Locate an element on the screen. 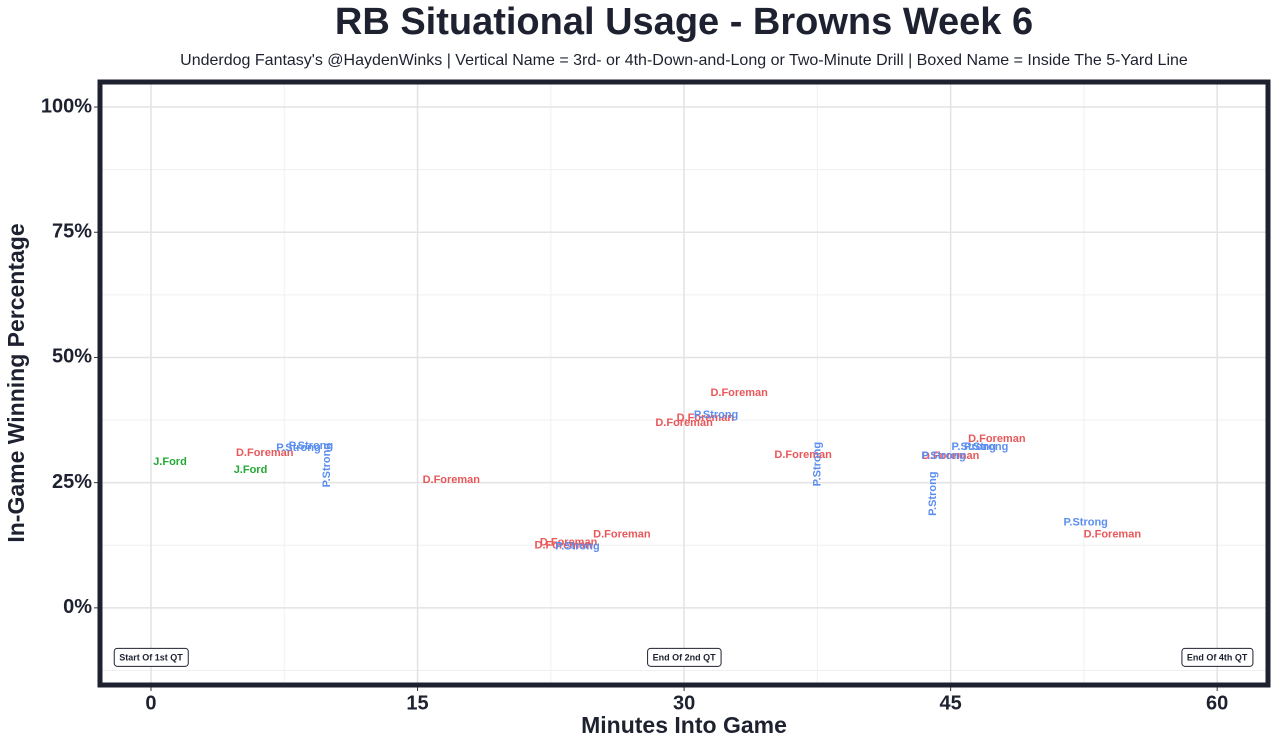 This screenshot has width=1280, height=749. annotation: End Of 4th QT is located at coordinates (1217, 657).